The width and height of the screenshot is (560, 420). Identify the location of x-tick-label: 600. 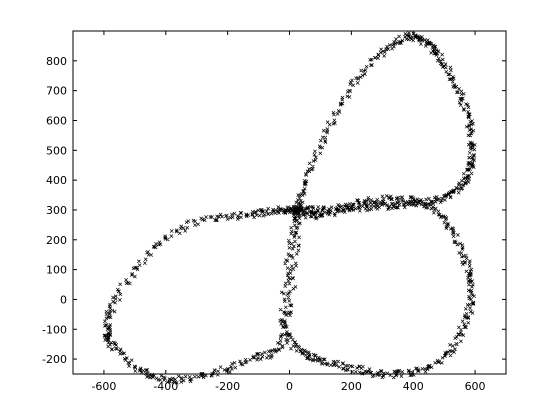
(475, 386).